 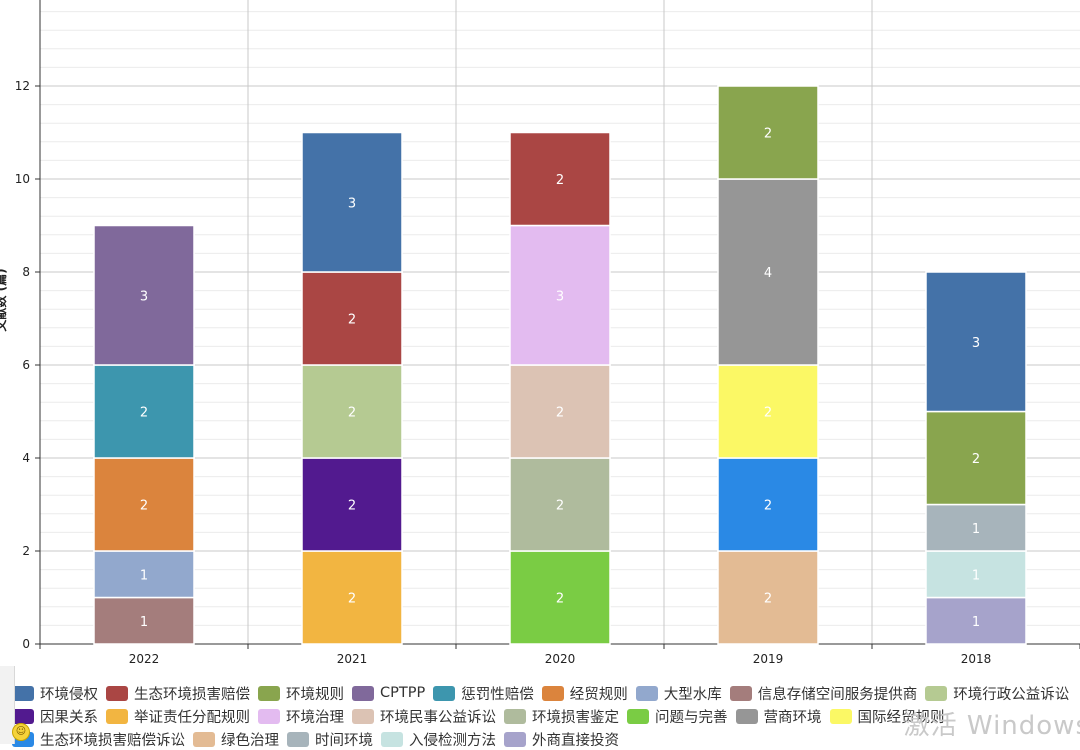 What do you see at coordinates (1011, 694) in the screenshot?
I see `legend-label: 环境行政公益诉讼` at bounding box center [1011, 694].